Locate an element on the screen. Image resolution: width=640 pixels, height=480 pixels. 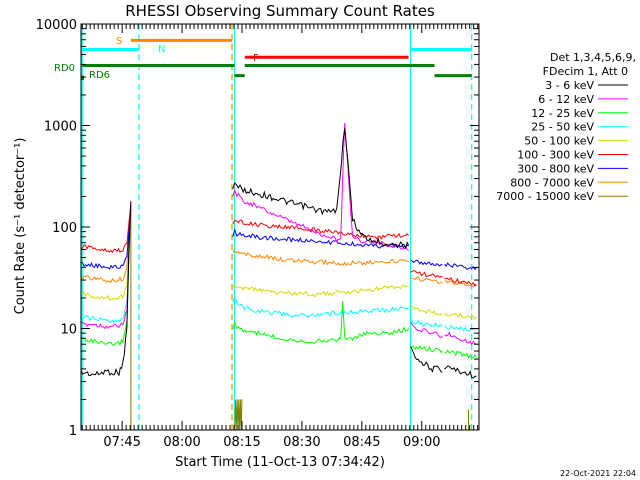
legend-entry-label: 50 - 100 keV is located at coordinates (559, 141).